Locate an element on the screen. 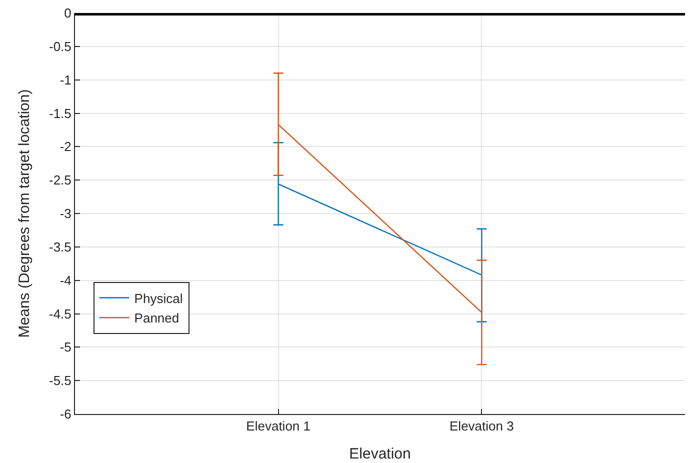  y-tick-label: -4 is located at coordinates (66, 280).